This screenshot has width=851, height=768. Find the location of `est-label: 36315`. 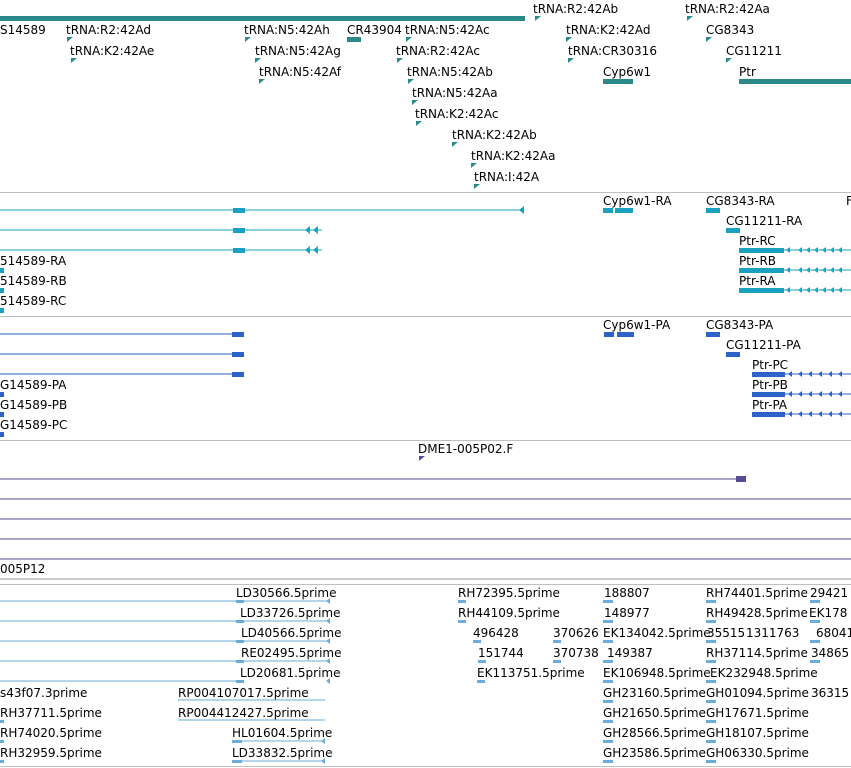

est-label: 36315 is located at coordinates (830, 693).